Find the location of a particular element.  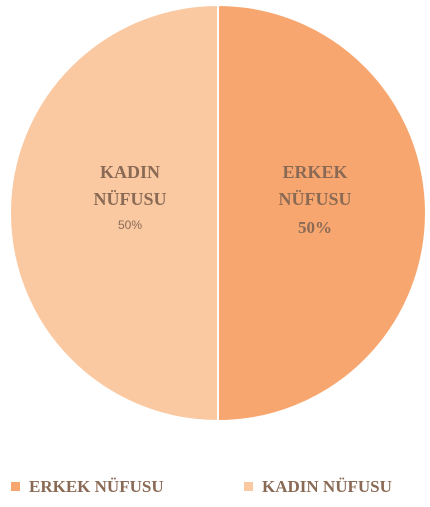

legend: ERKEK NÜFUSU KADIN NÜFUSU is located at coordinates (201, 486).